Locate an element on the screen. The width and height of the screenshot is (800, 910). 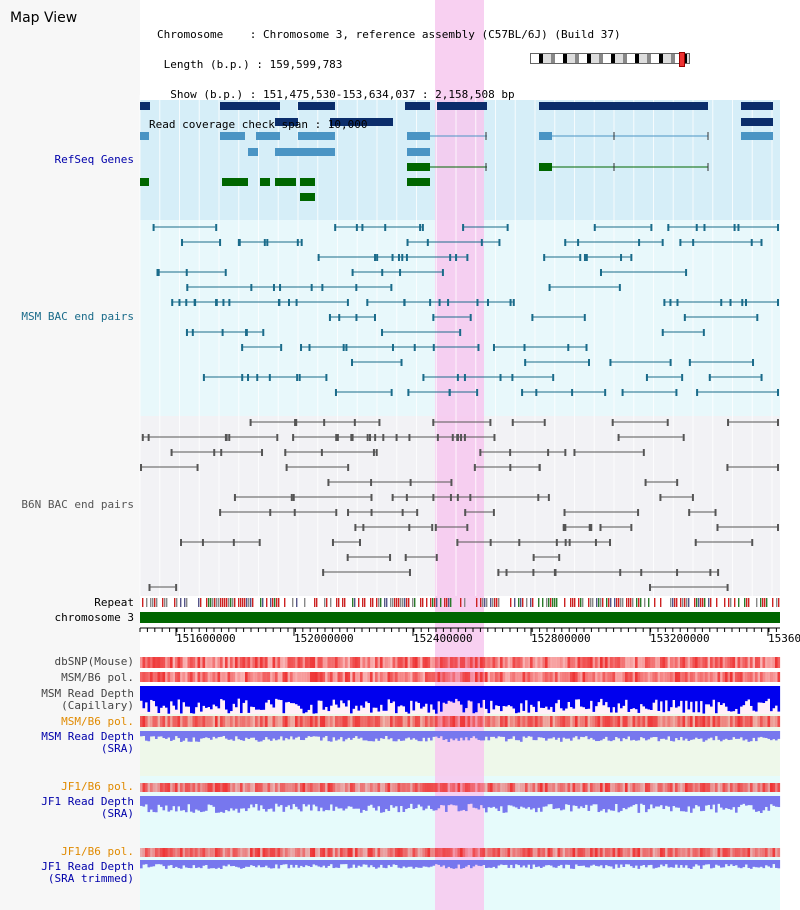
chromosome-ideogram is located at coordinates (610, 59).